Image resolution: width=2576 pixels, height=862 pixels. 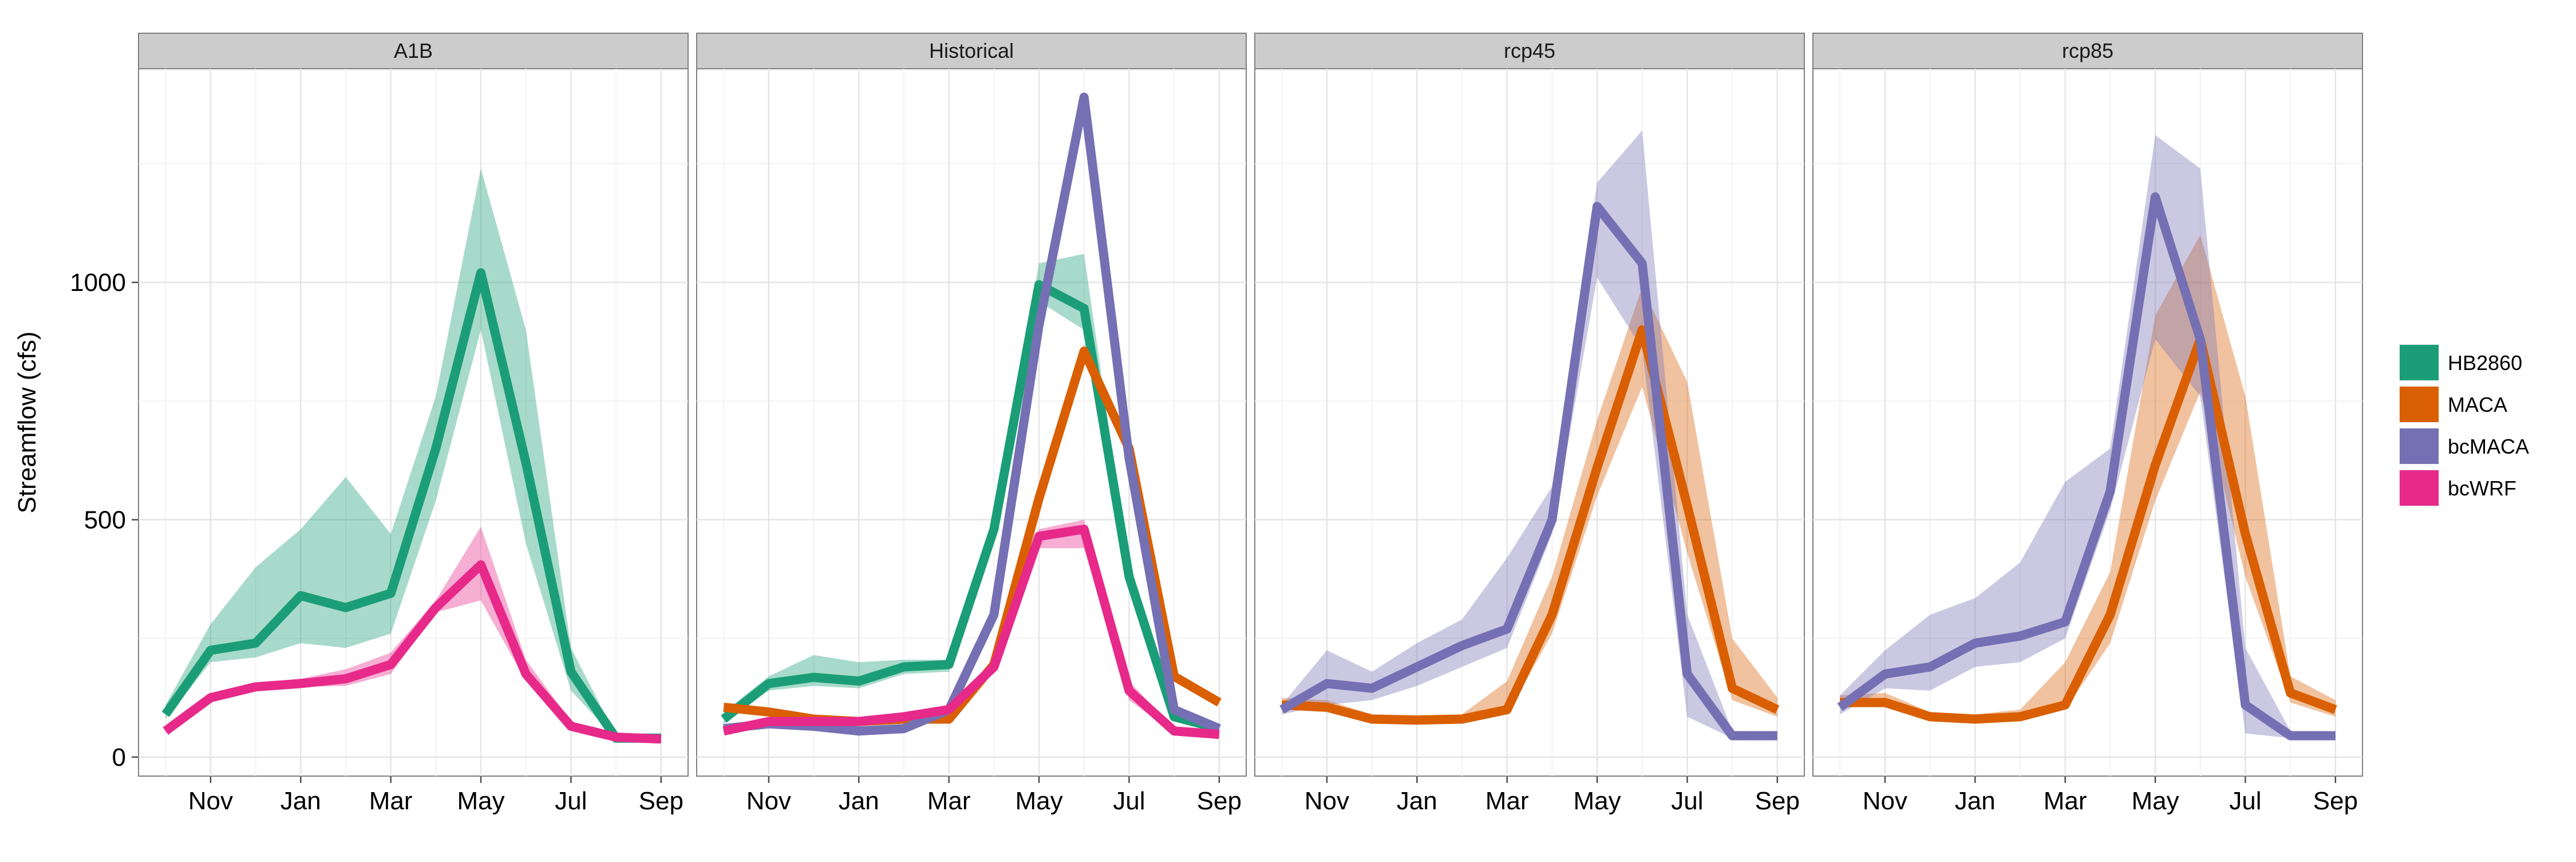 I want to click on legend: HB2860 MACA bcMACA bcWRF, so click(x=2463, y=425).